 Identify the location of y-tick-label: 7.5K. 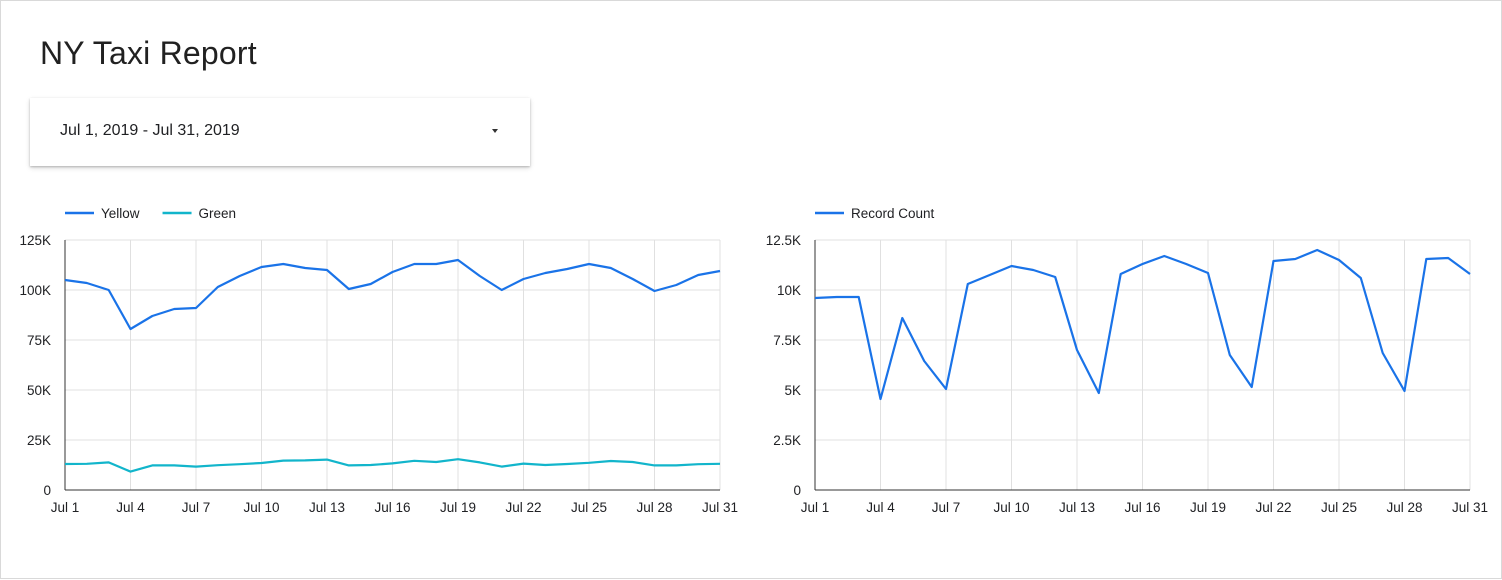
(787, 340).